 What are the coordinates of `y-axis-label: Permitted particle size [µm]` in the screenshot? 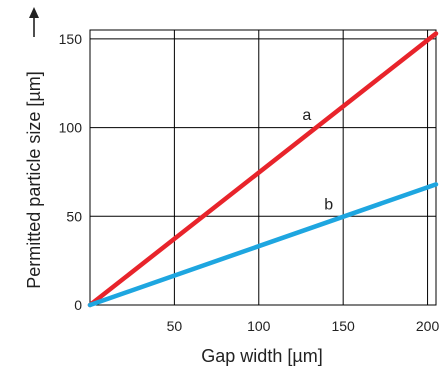 It's located at (34, 179).